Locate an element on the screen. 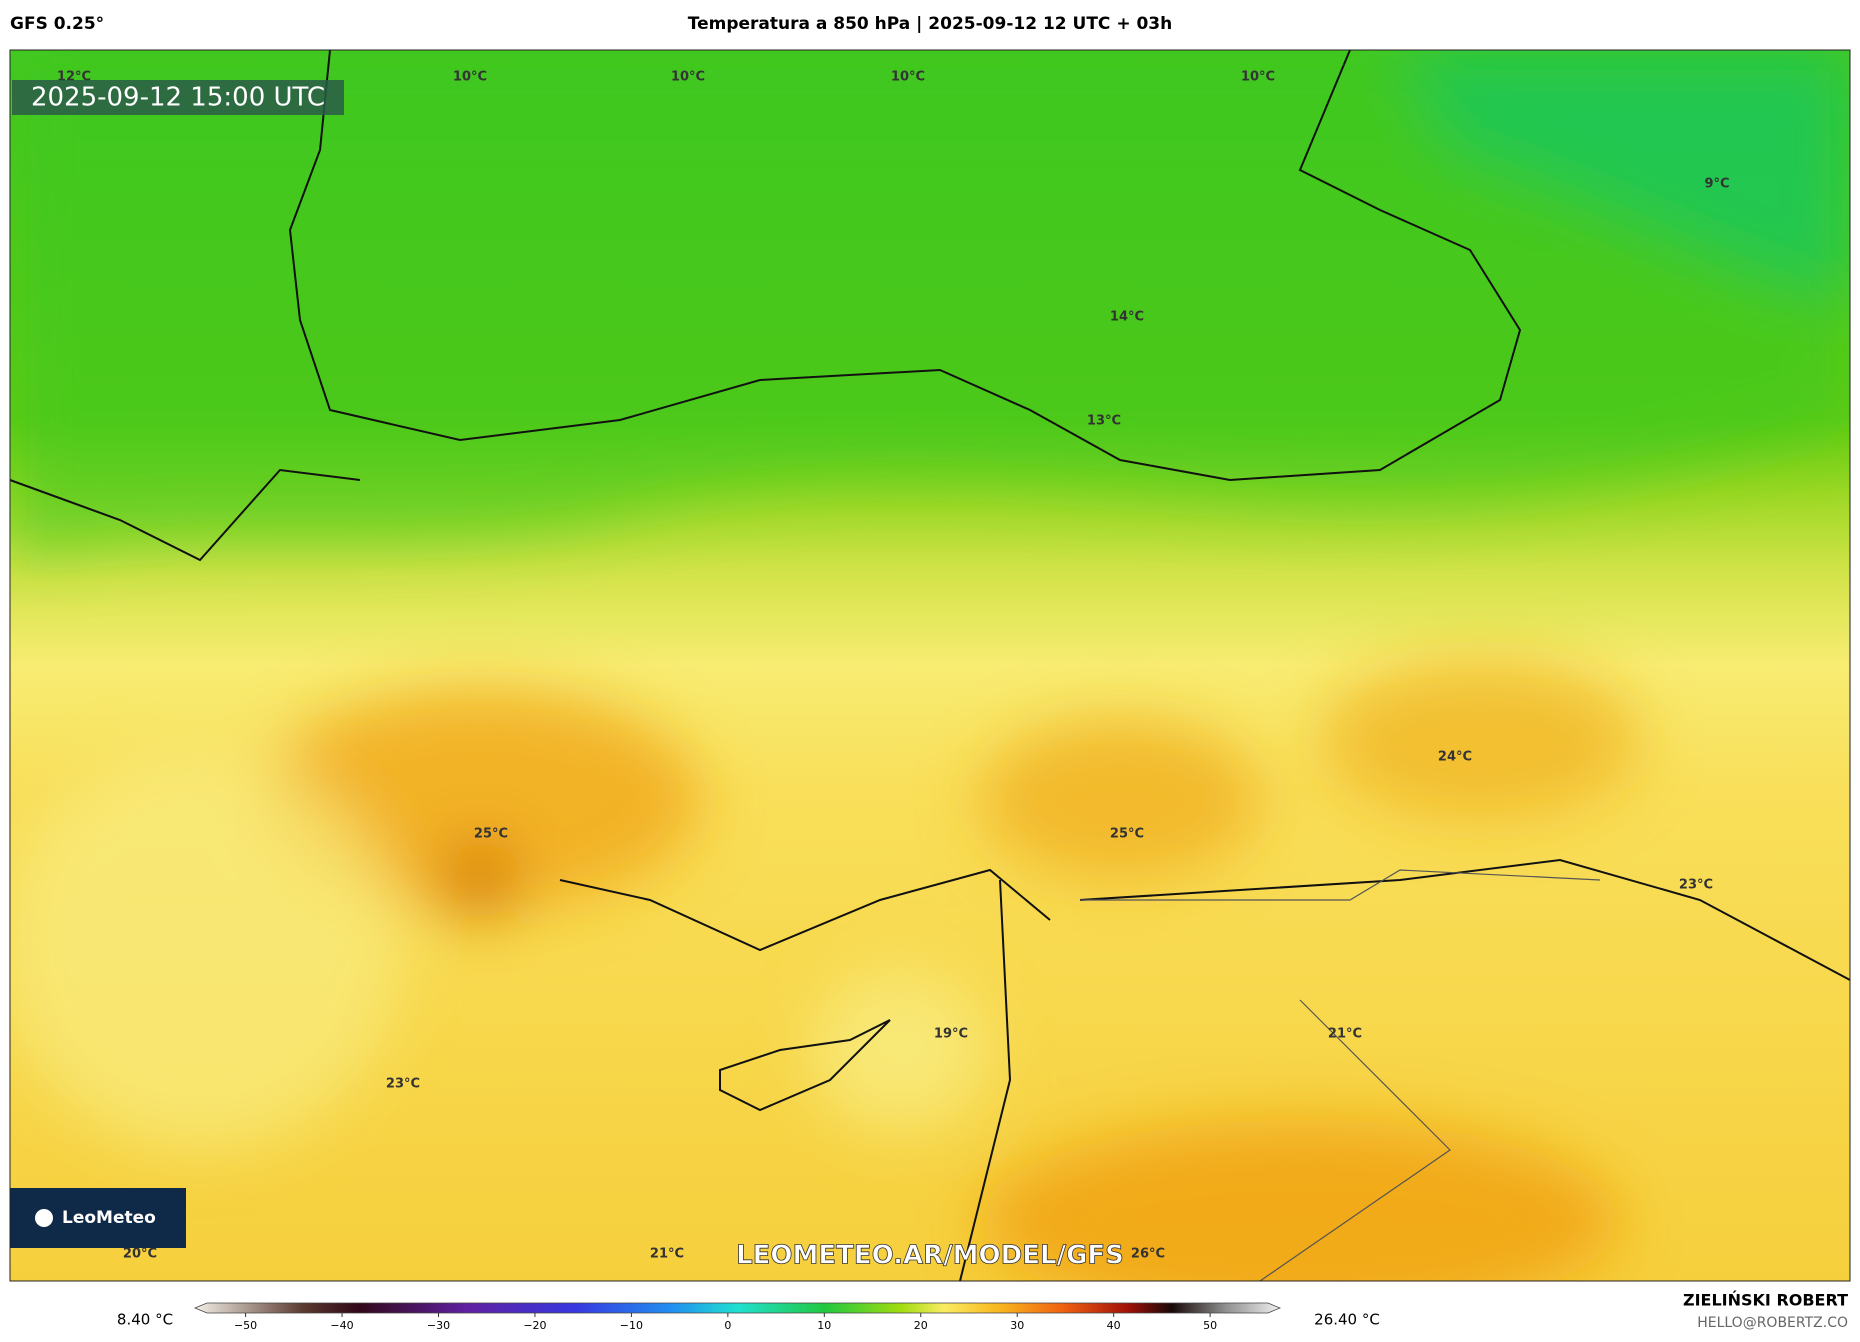 This screenshot has height=1342, width=1860. colorbar-tick-label: 10 is located at coordinates (824, 1325).